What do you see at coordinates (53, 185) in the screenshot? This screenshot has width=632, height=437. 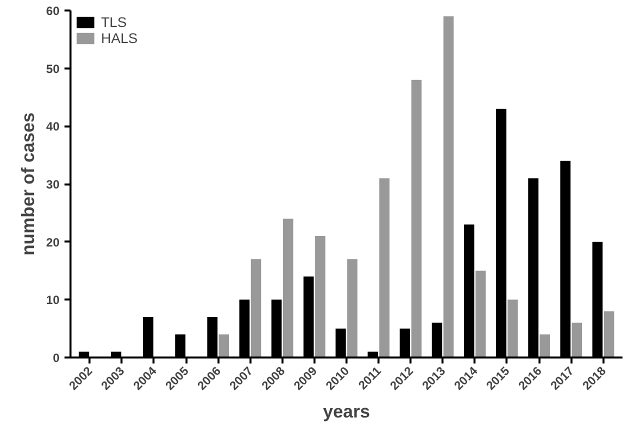 I see `y-tick-label: 30` at bounding box center [53, 185].